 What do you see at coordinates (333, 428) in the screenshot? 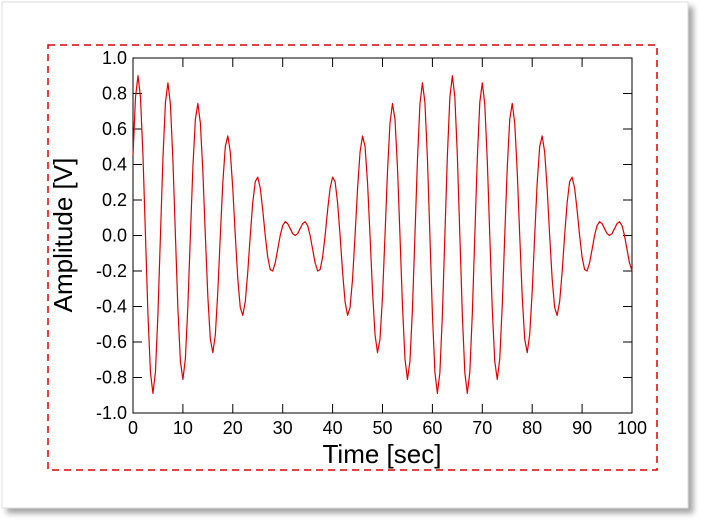
I see `x-tick-label: 40` at bounding box center [333, 428].